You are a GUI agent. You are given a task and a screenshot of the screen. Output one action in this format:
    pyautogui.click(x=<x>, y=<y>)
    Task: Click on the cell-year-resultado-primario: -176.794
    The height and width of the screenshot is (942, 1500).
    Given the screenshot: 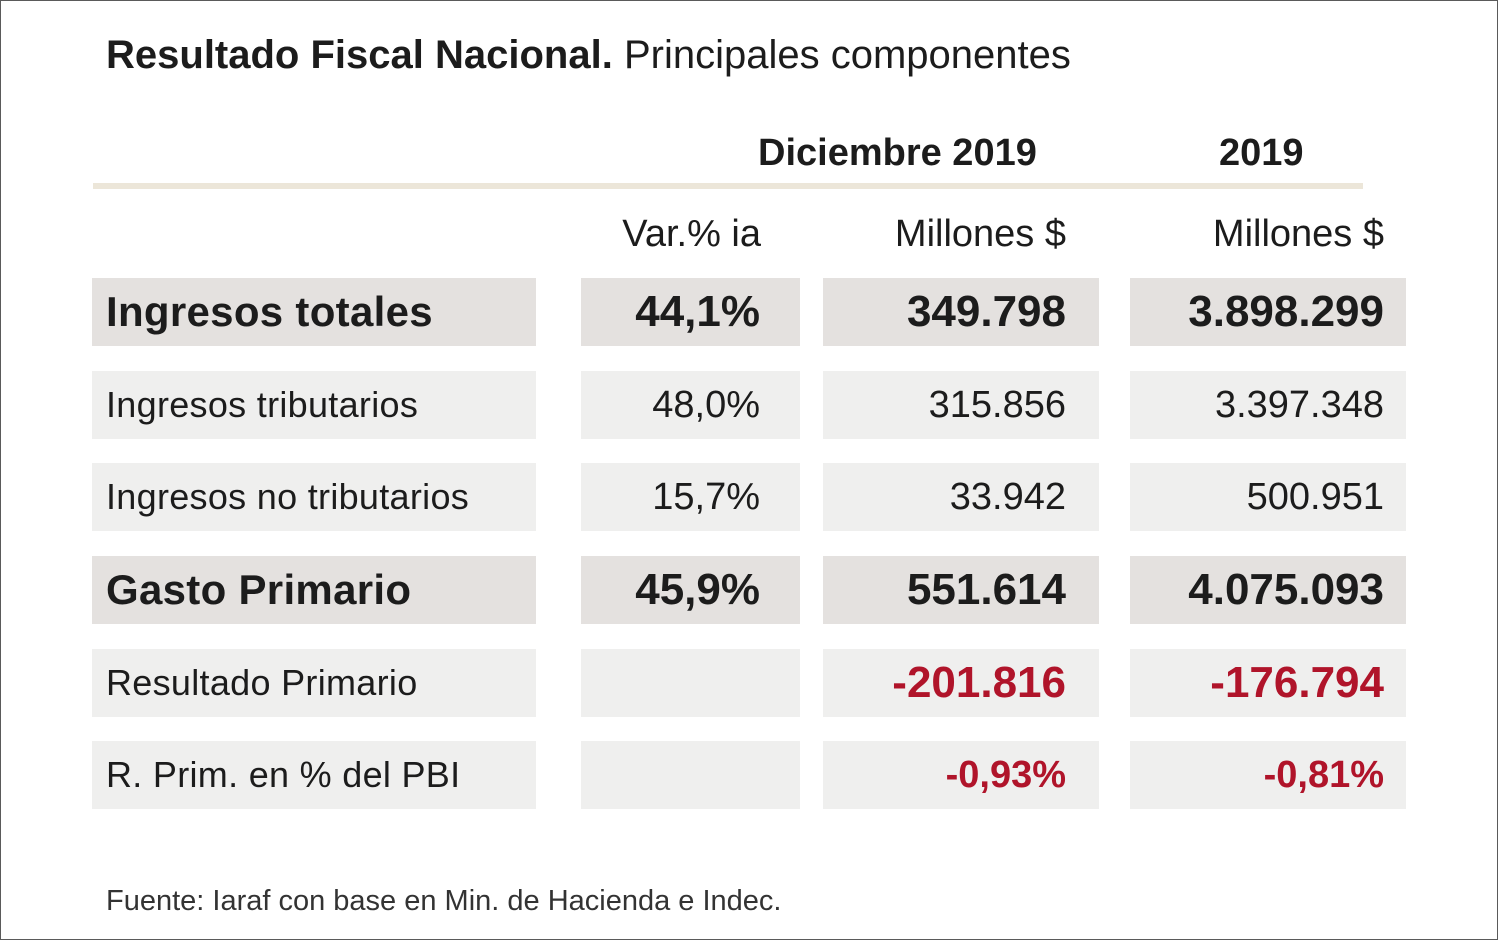 What is the action you would take?
    pyautogui.click(x=1268, y=683)
    